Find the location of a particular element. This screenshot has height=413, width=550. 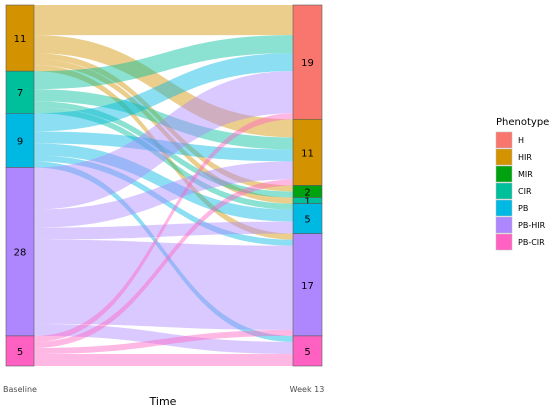

x-tick-baseline: Baseline is located at coordinates (20, 389).